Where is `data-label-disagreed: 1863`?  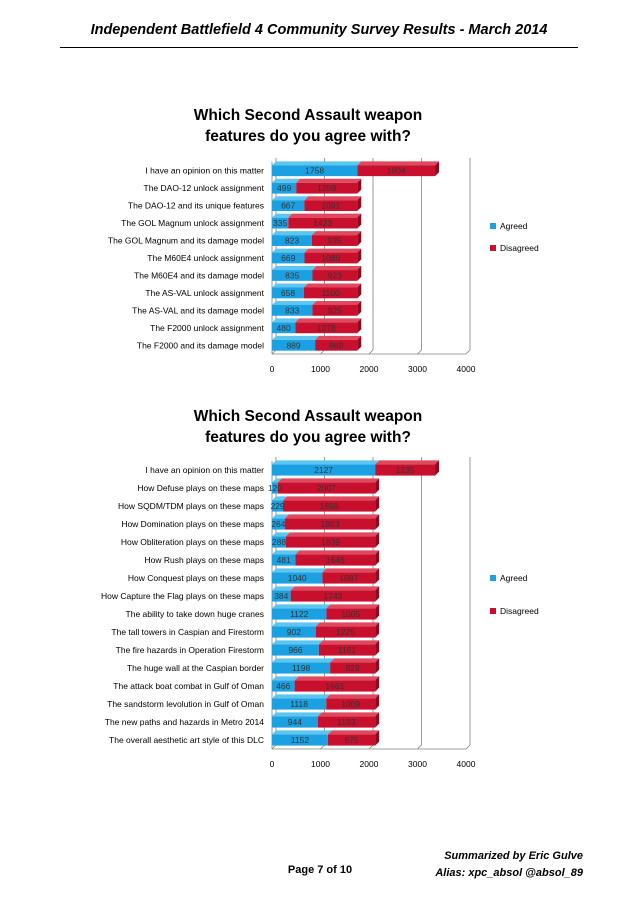 data-label-disagreed: 1863 is located at coordinates (330, 524).